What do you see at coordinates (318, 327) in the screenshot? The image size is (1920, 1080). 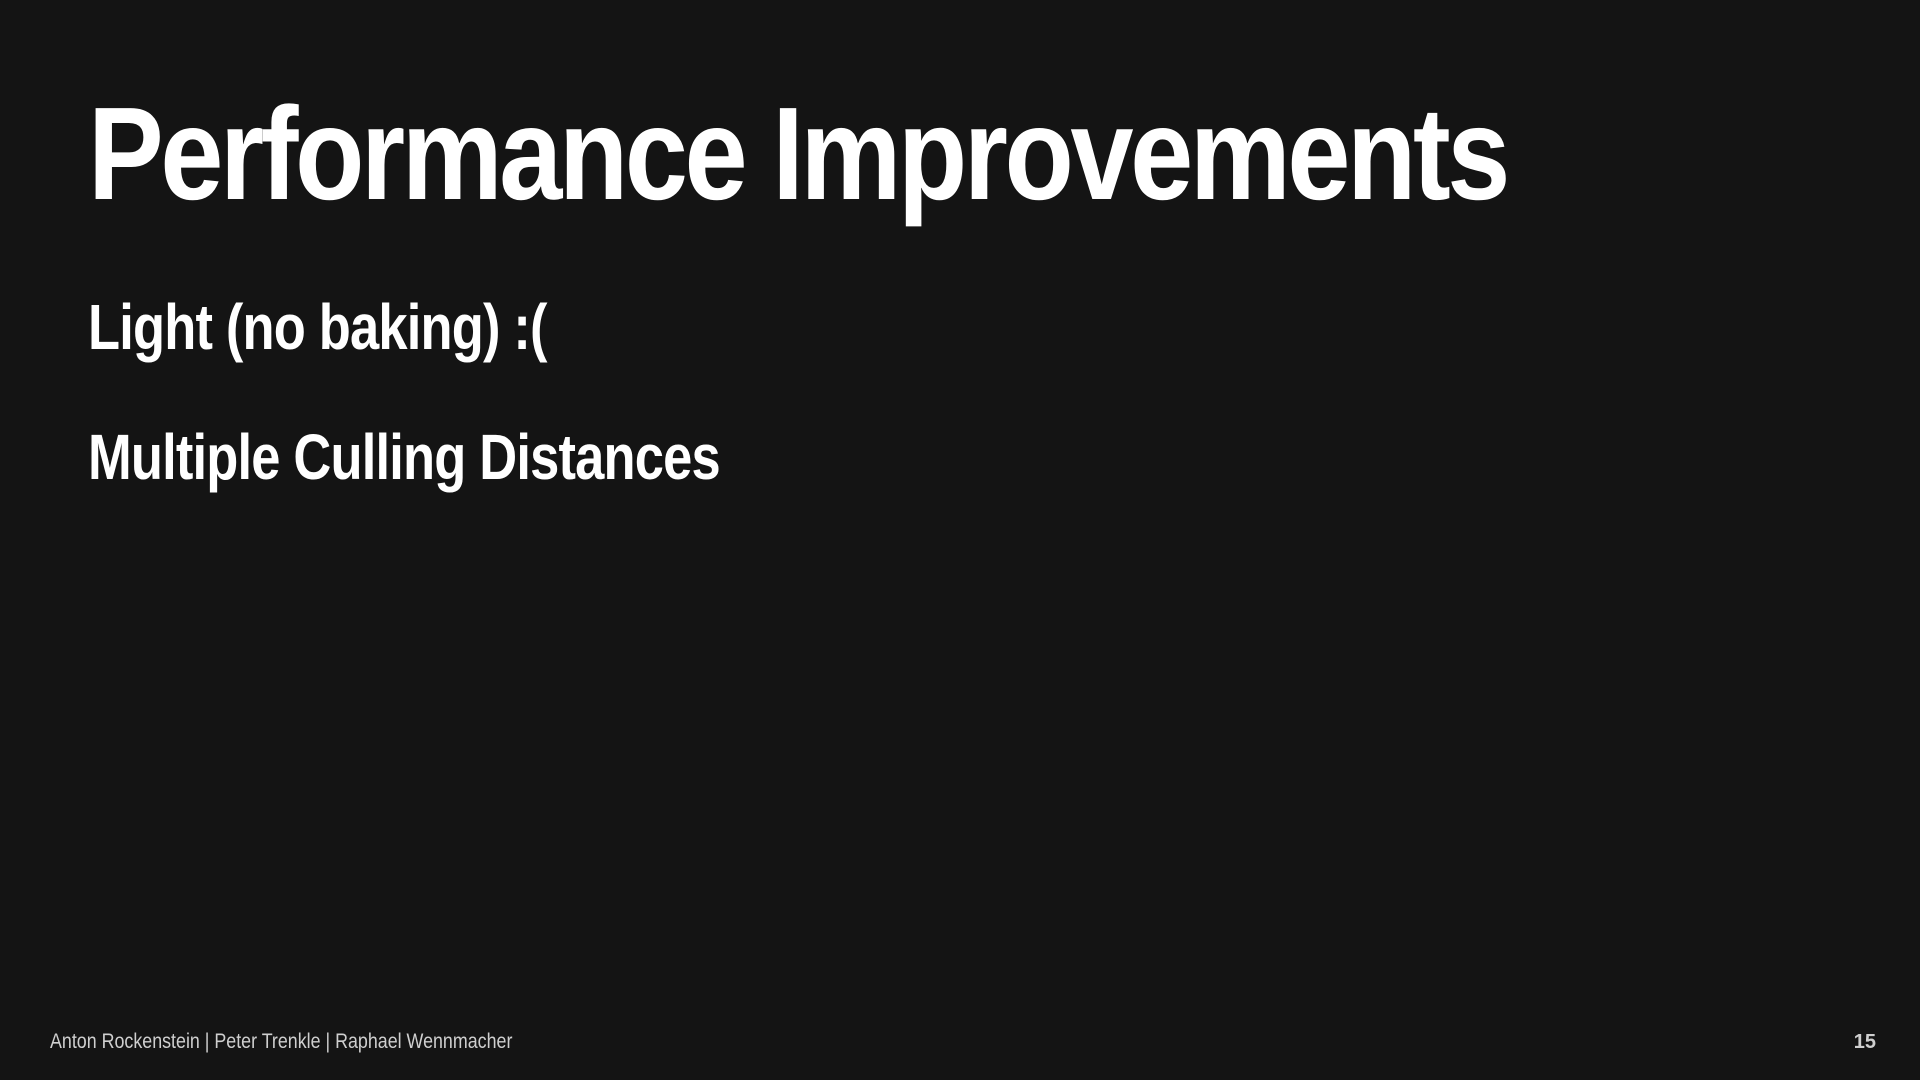 I see `bullet-item-light: Light (no baking) :(` at bounding box center [318, 327].